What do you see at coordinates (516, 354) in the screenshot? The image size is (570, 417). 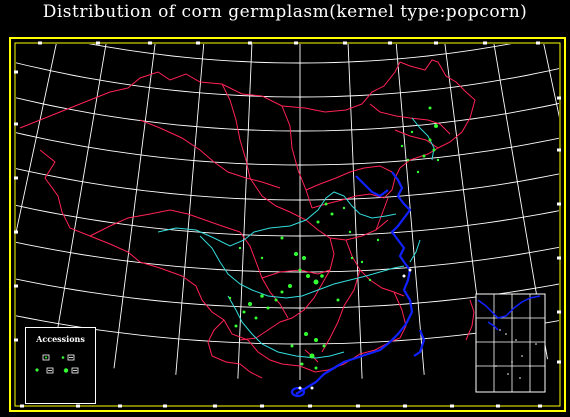 I see `inset-islands` at bounding box center [516, 354].